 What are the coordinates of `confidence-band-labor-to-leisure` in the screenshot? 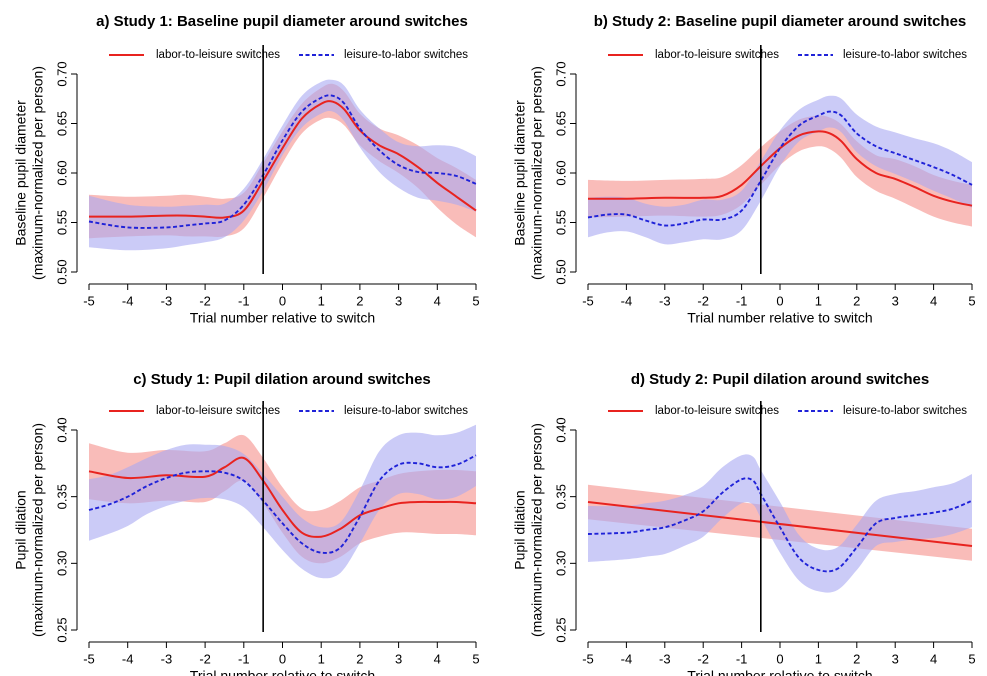 It's located at (282, 161).